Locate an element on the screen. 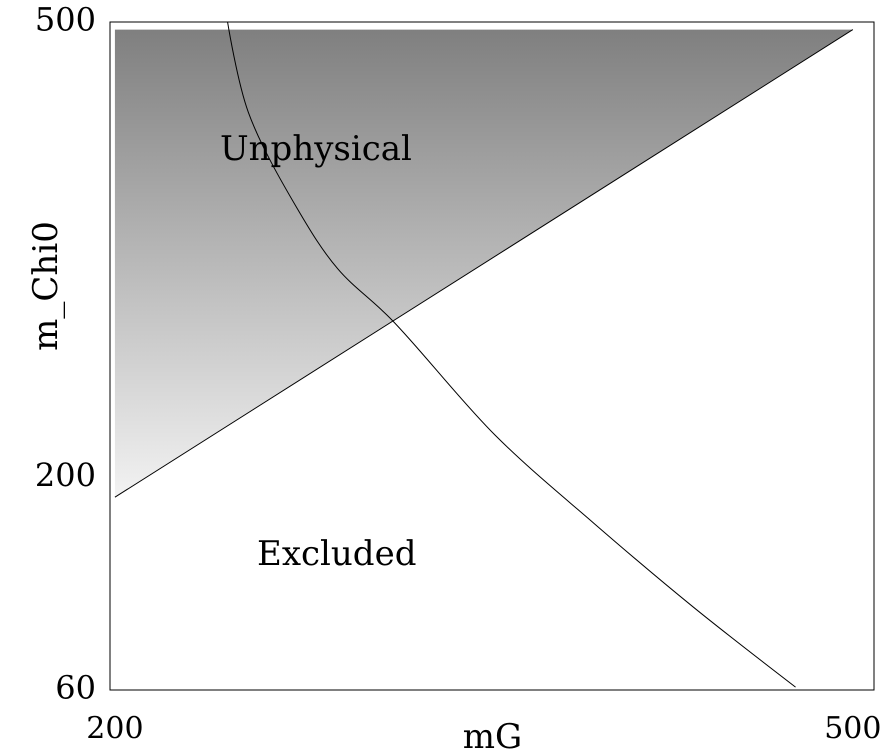 Image resolution: width=885 pixels, height=751 pixels. y-tick-label: 200 is located at coordinates (65, 475).